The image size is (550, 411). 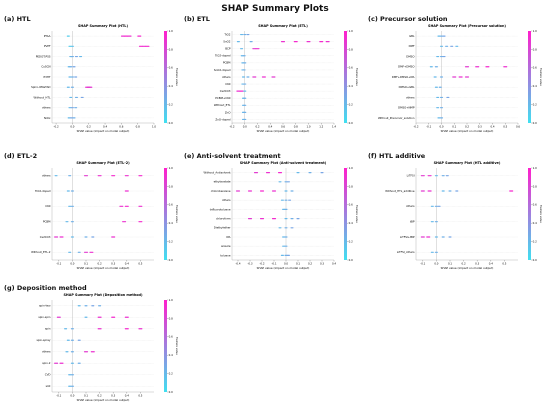 What do you see at coordinates (171, 242) in the screenshot?
I see `colorbar-tick-label: 0.2` at bounding box center [171, 242].